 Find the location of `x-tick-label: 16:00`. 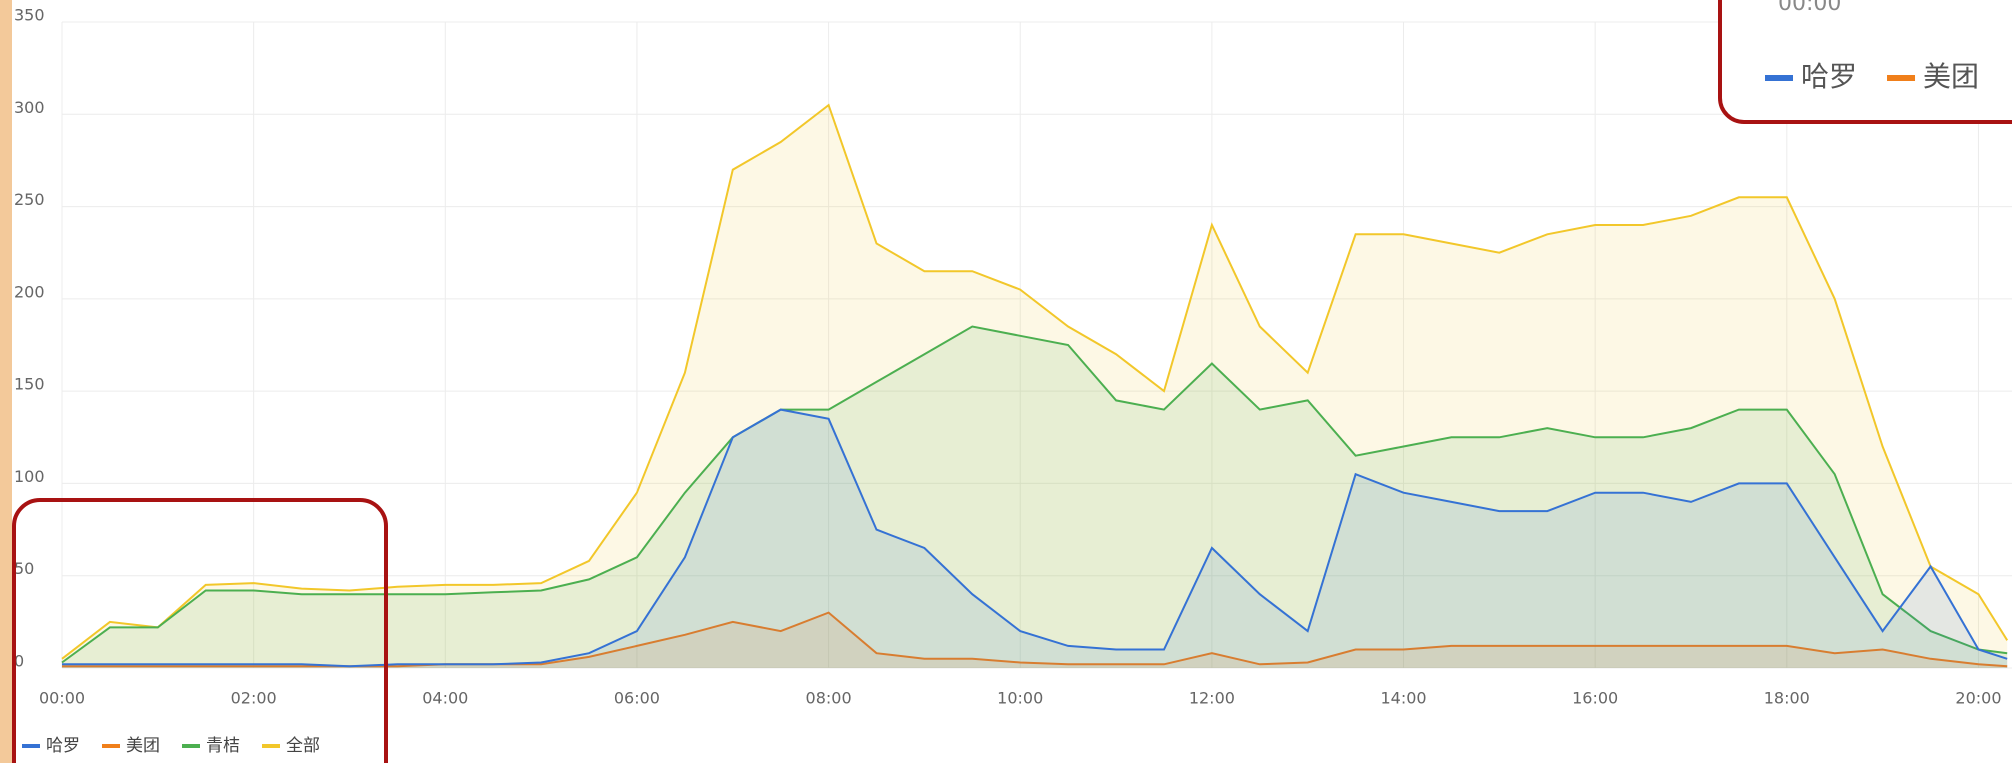

x-tick-label: 16:00 is located at coordinates (1595, 698).